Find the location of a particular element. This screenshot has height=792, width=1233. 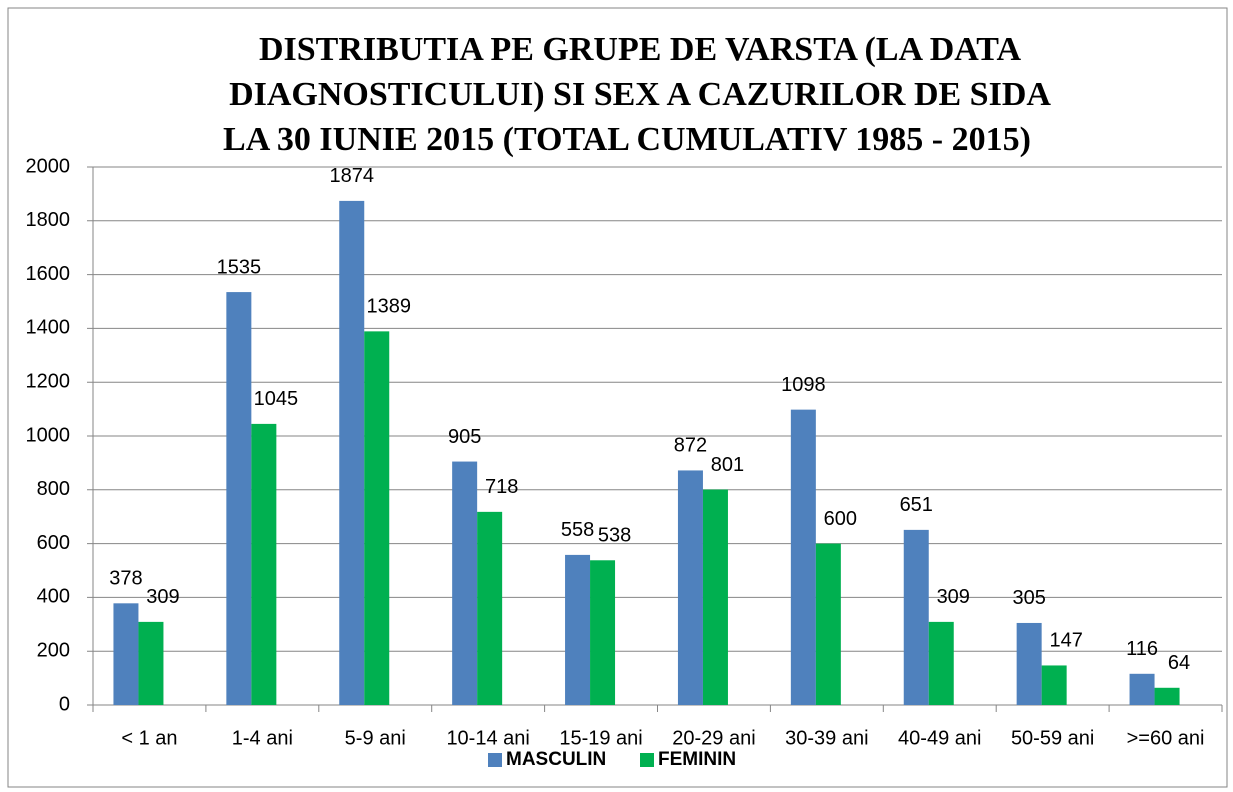

y-tick-label: 1400 is located at coordinates (48, 328).